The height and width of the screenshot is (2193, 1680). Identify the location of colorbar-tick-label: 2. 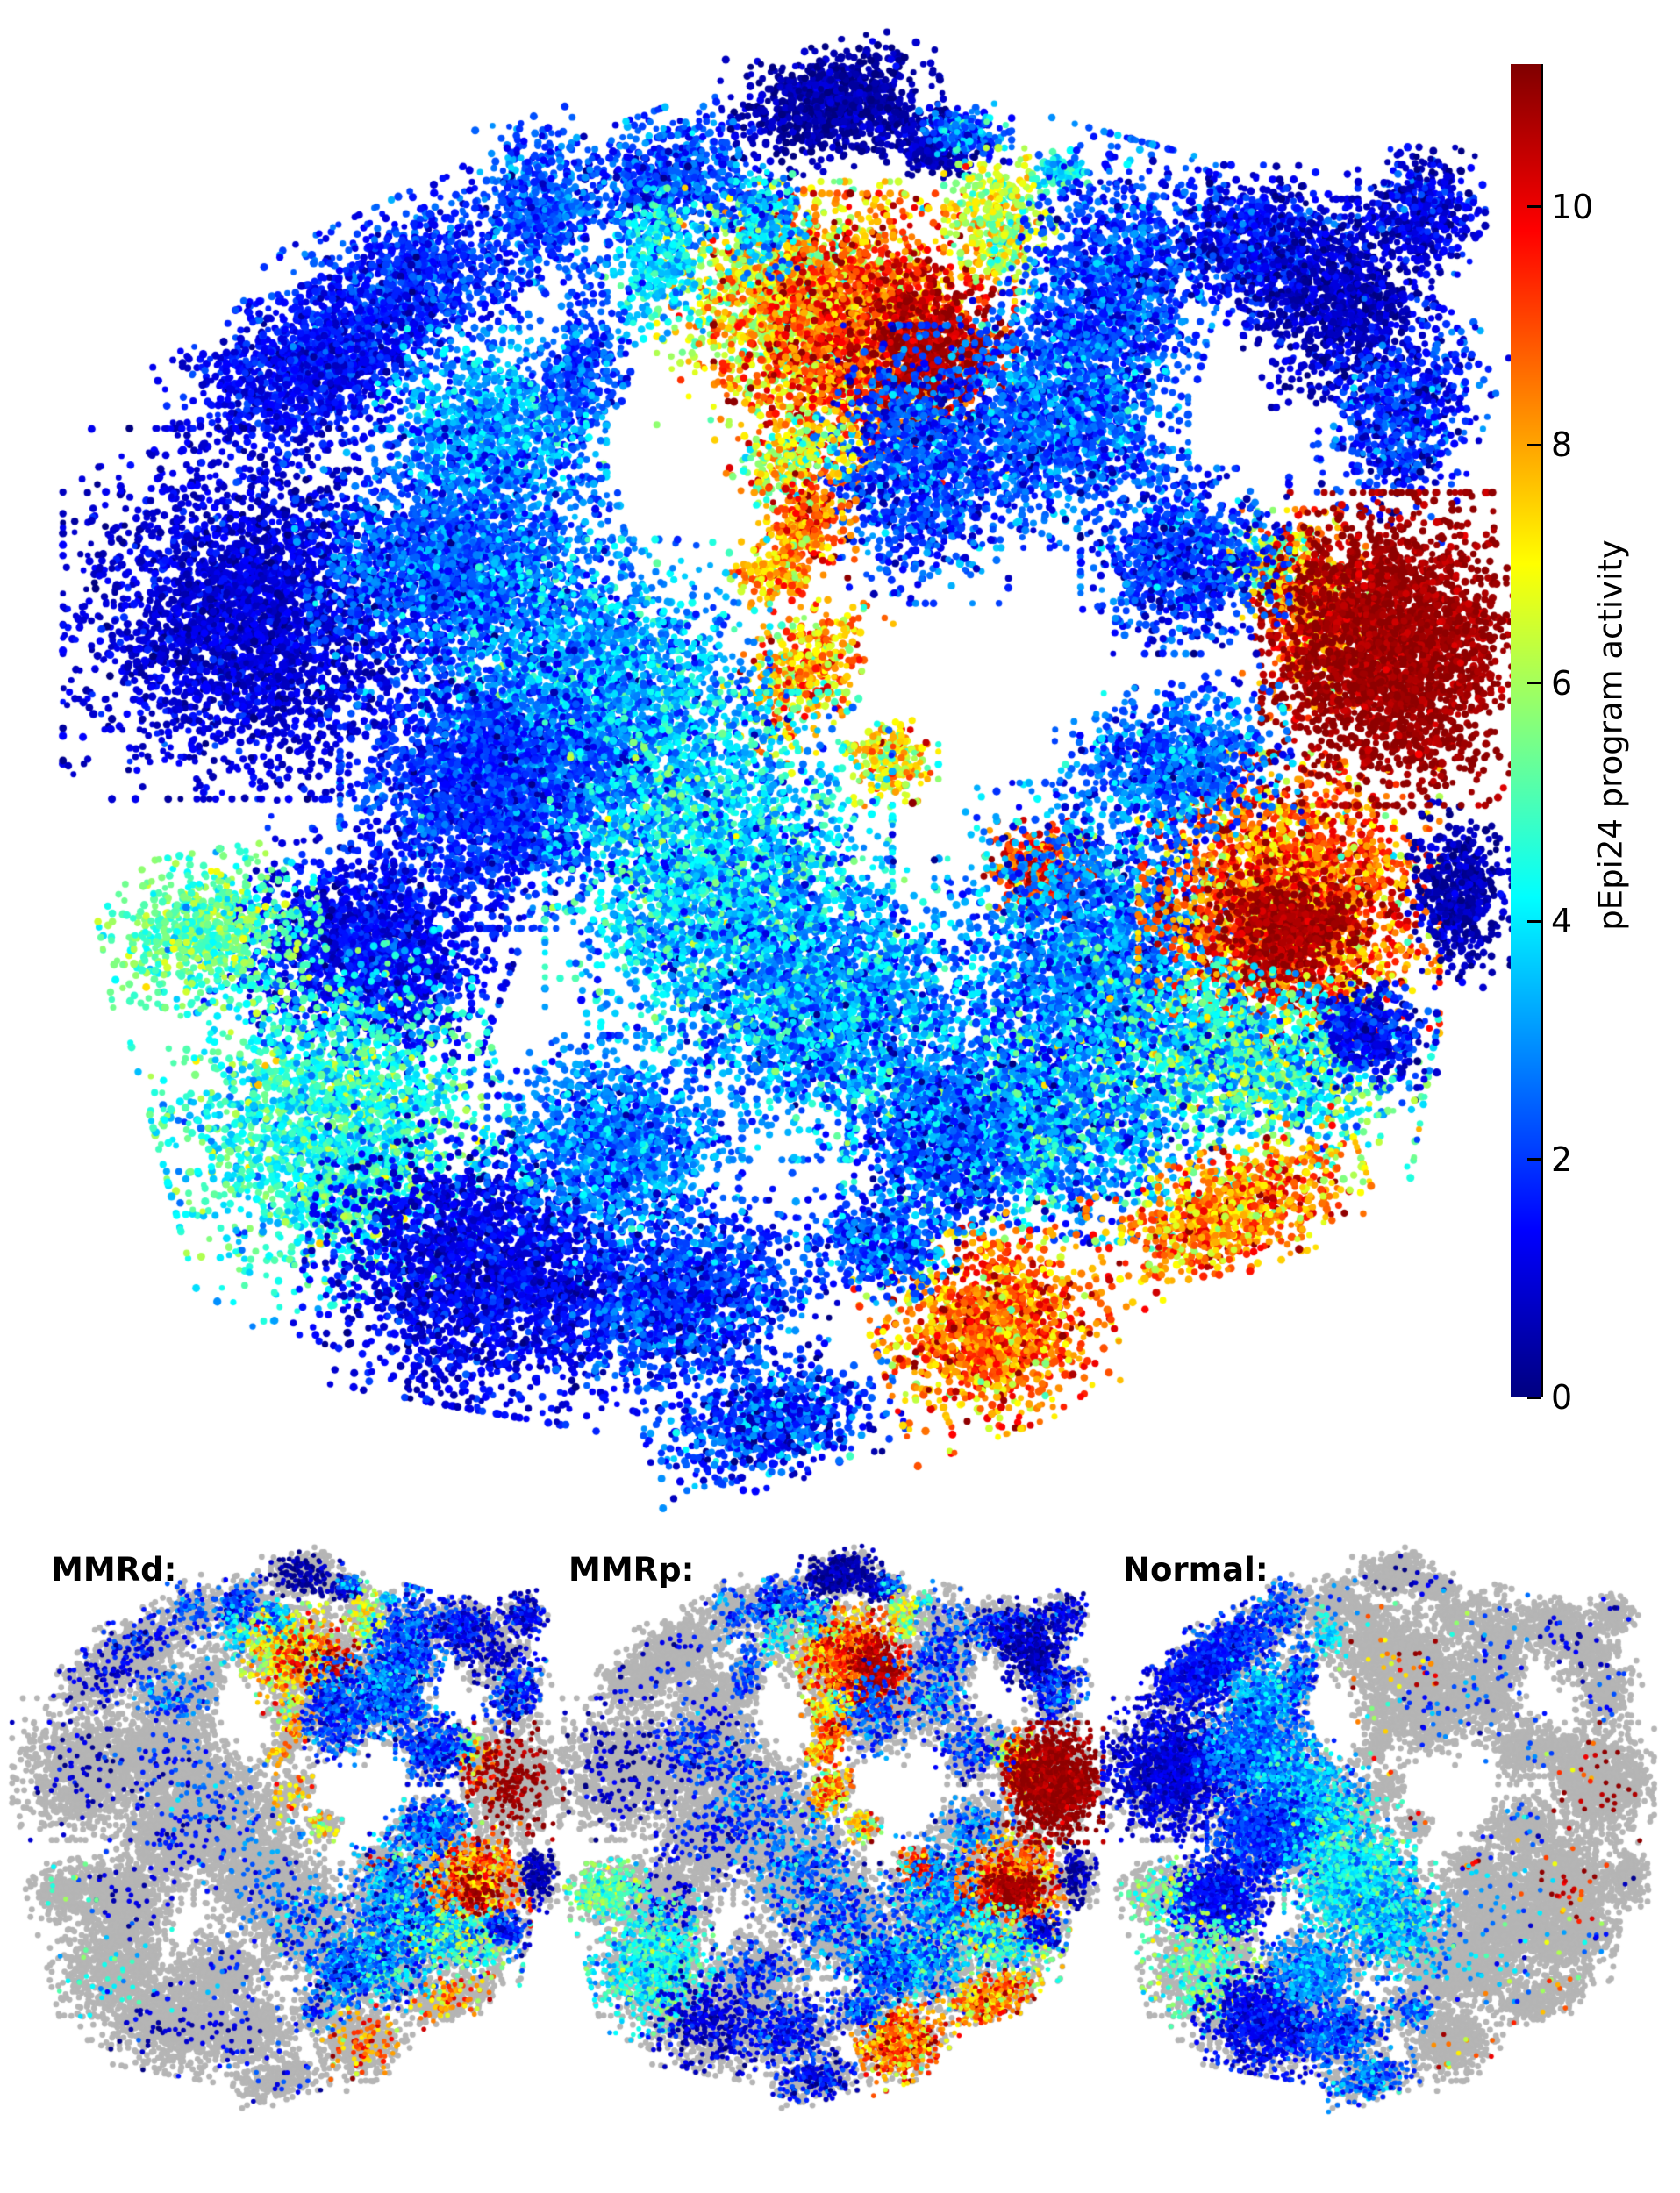
(1562, 1159).